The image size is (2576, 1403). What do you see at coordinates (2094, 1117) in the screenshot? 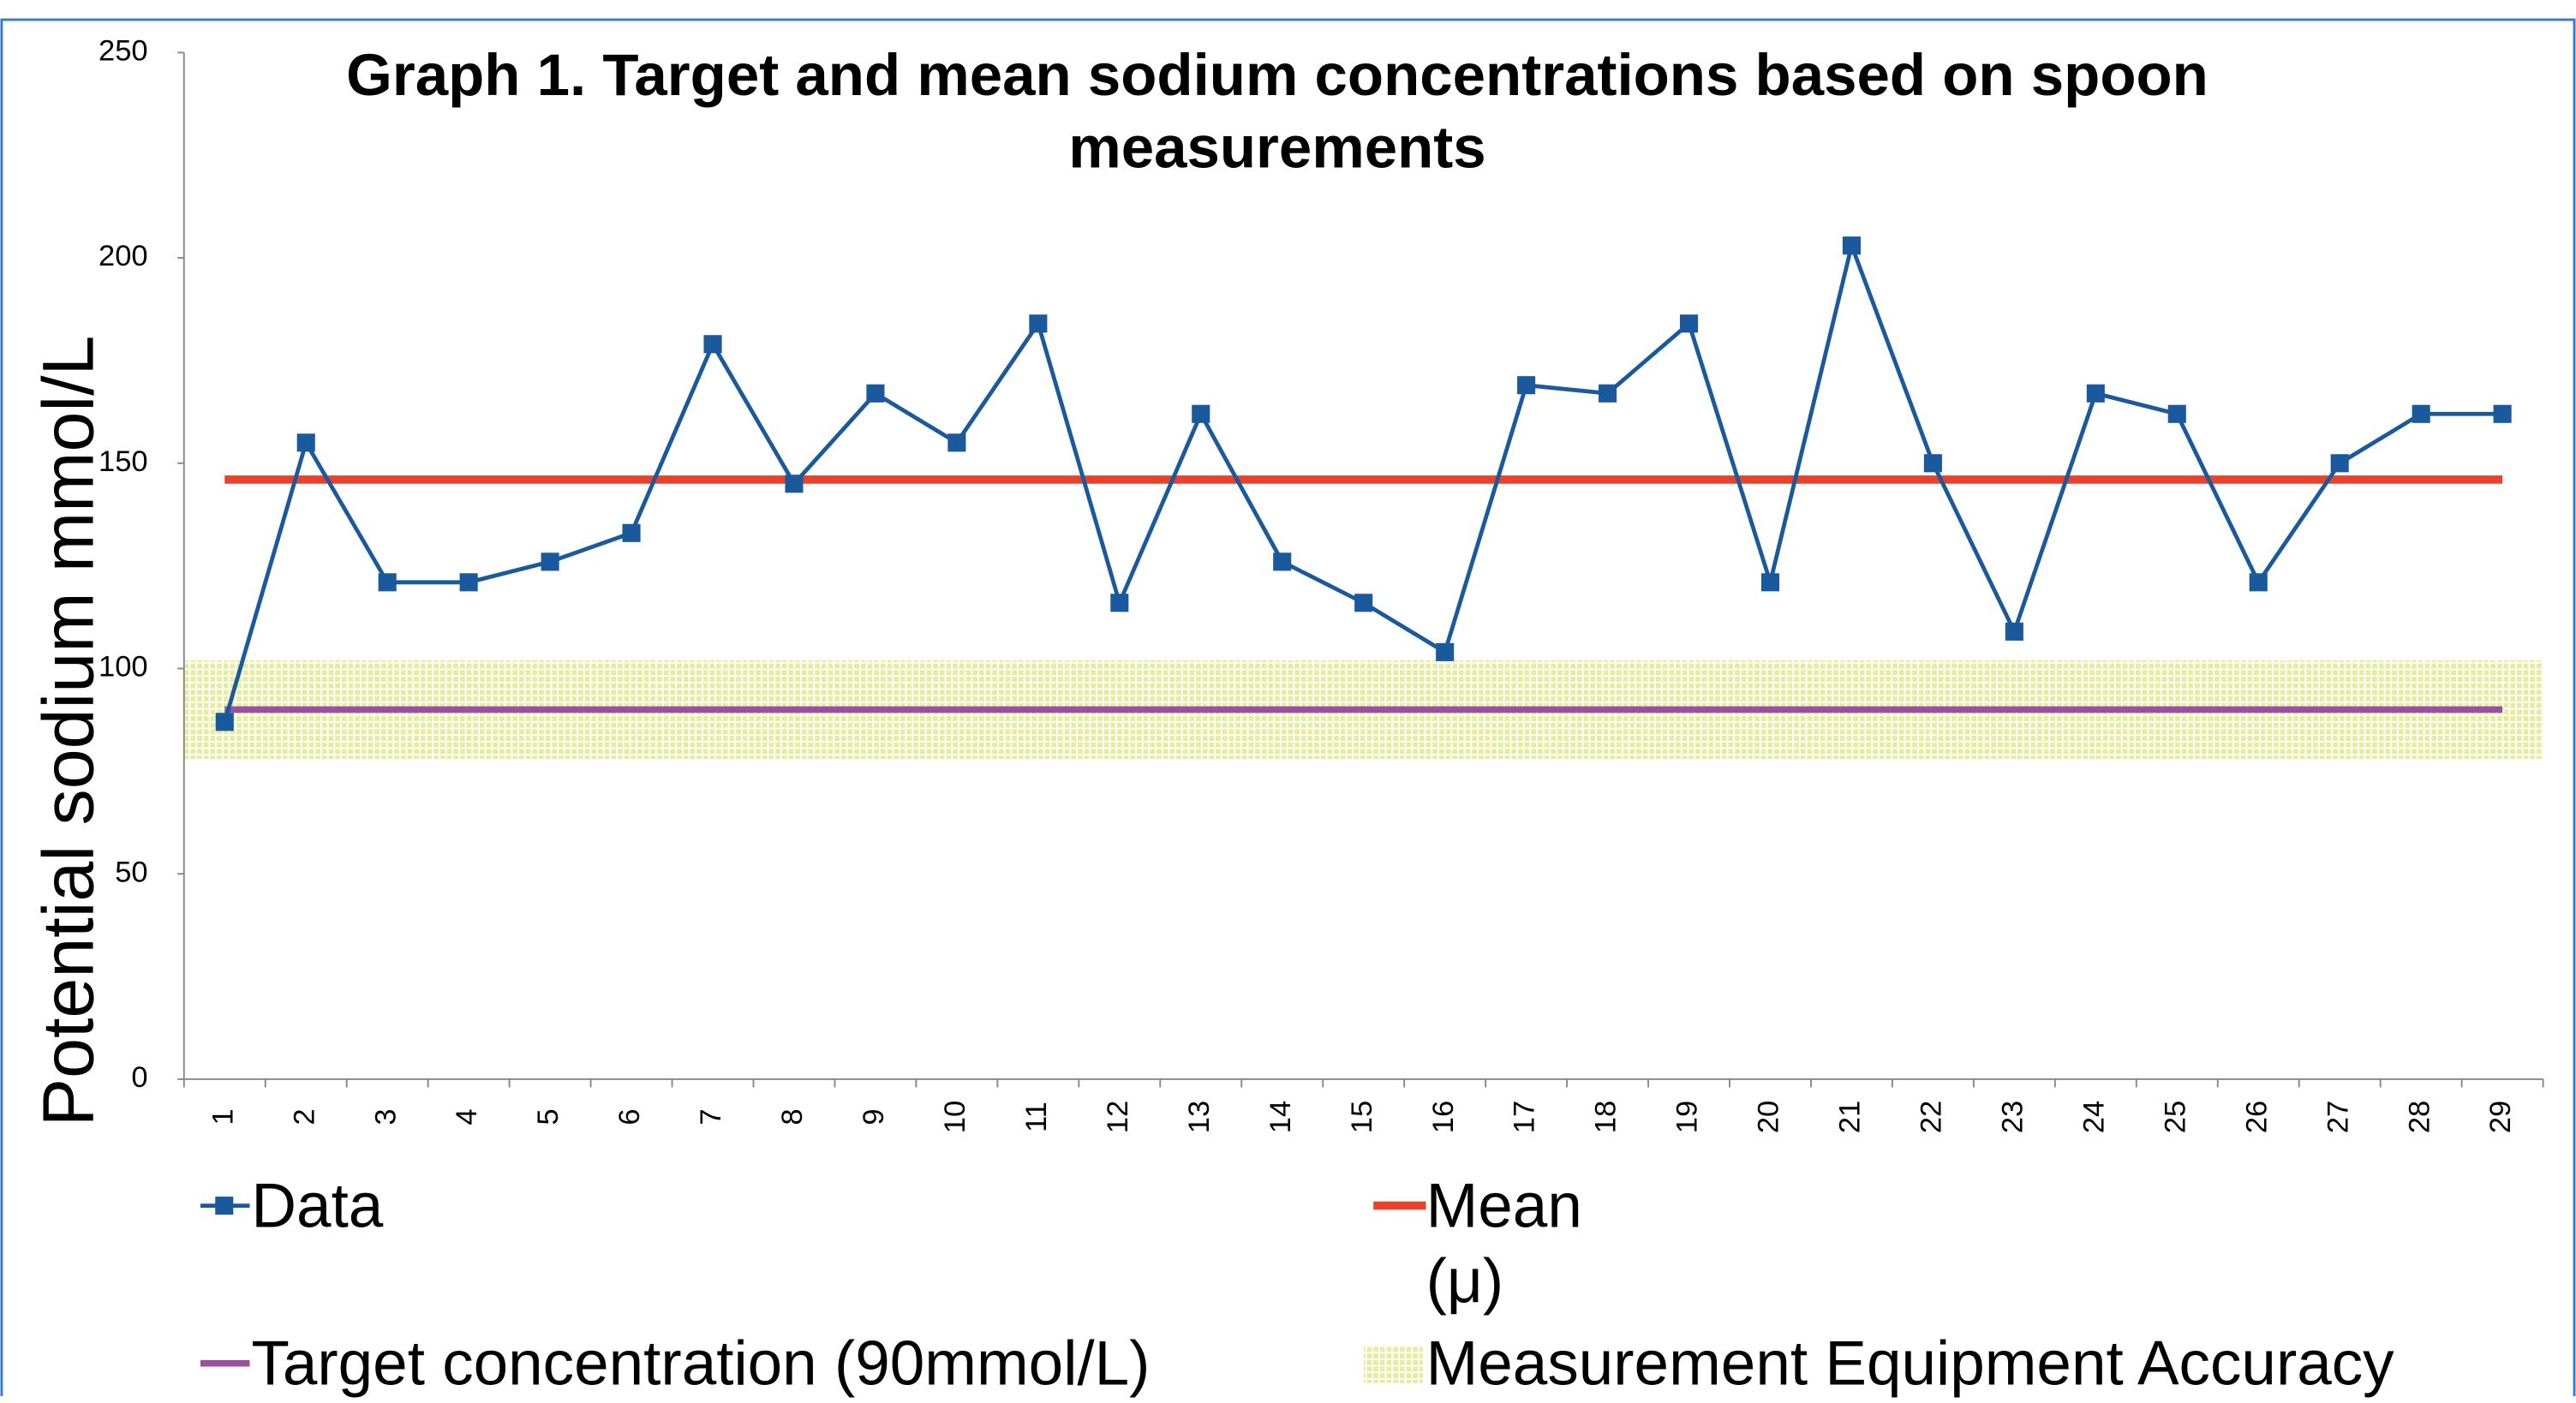
I see `x-tick-label: 24` at bounding box center [2094, 1117].